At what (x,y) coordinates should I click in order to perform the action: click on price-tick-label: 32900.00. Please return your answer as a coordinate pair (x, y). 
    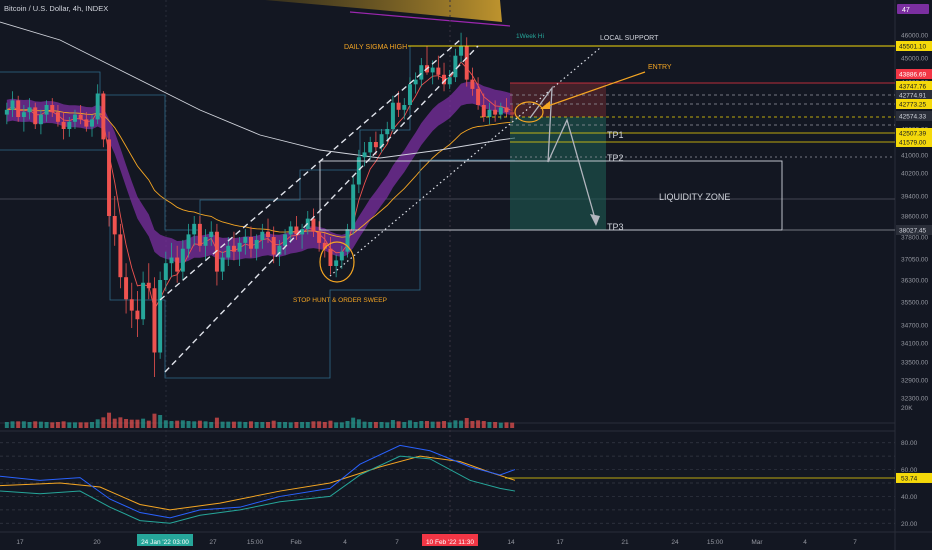
    Looking at the image, I should click on (914, 381).